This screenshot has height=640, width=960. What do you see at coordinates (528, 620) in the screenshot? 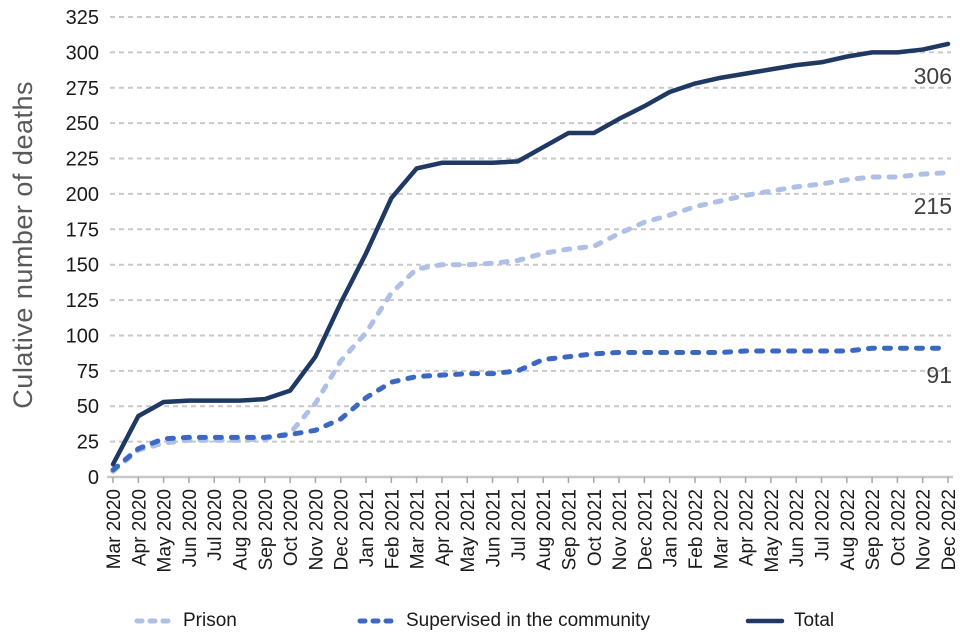
I see `legend-label-community: Supervised in the community` at bounding box center [528, 620].